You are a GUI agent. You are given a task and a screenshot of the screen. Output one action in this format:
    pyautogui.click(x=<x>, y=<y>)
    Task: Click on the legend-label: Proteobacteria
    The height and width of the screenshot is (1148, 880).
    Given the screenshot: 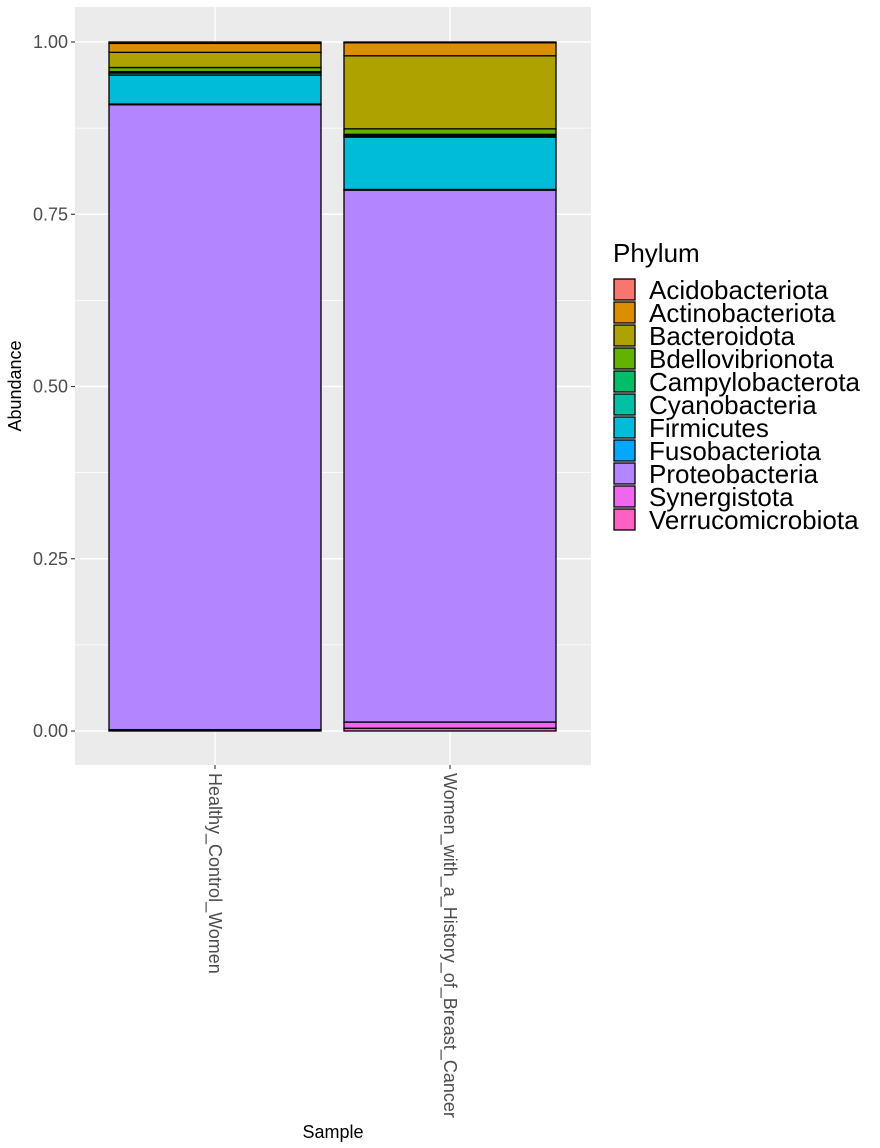 What is the action you would take?
    pyautogui.click(x=734, y=474)
    